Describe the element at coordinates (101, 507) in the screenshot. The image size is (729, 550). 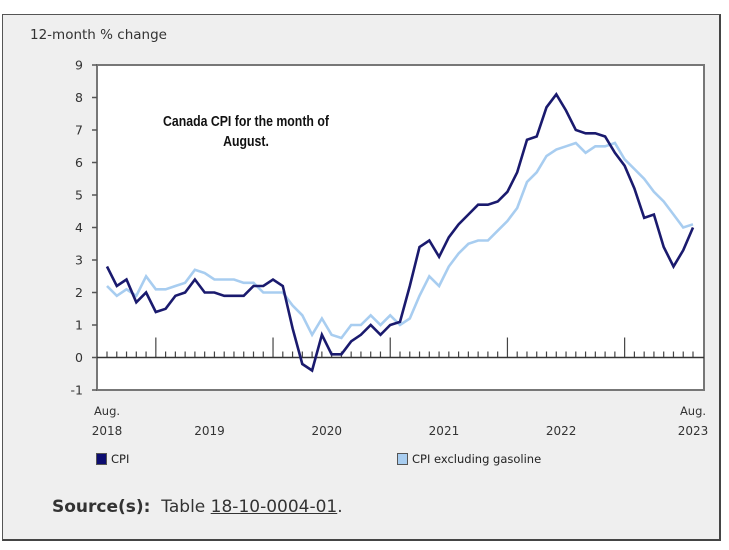
I see `source-label: Source(s):` at that location.